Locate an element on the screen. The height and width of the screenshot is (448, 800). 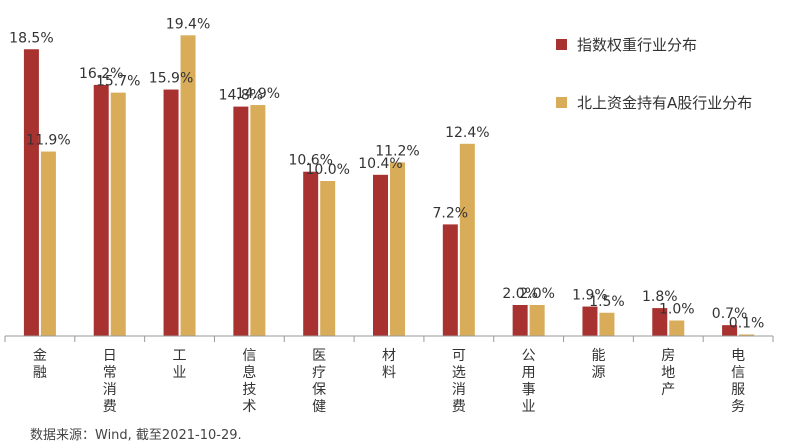
category-label-char: 事 is located at coordinates (529, 390).